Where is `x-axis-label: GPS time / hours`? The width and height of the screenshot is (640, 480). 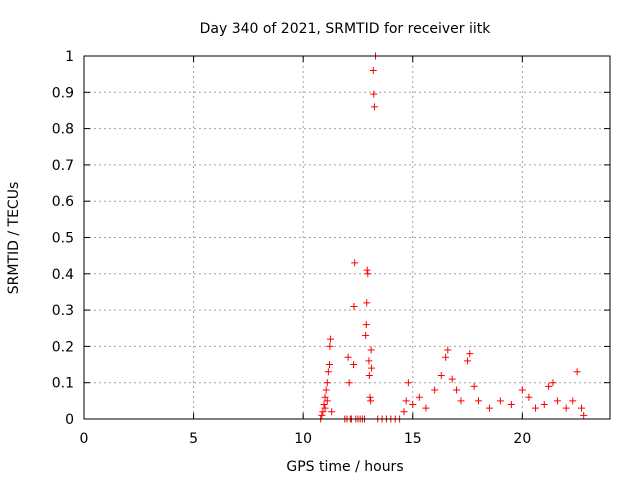
x-axis-label: GPS time / hours is located at coordinates (344, 467).